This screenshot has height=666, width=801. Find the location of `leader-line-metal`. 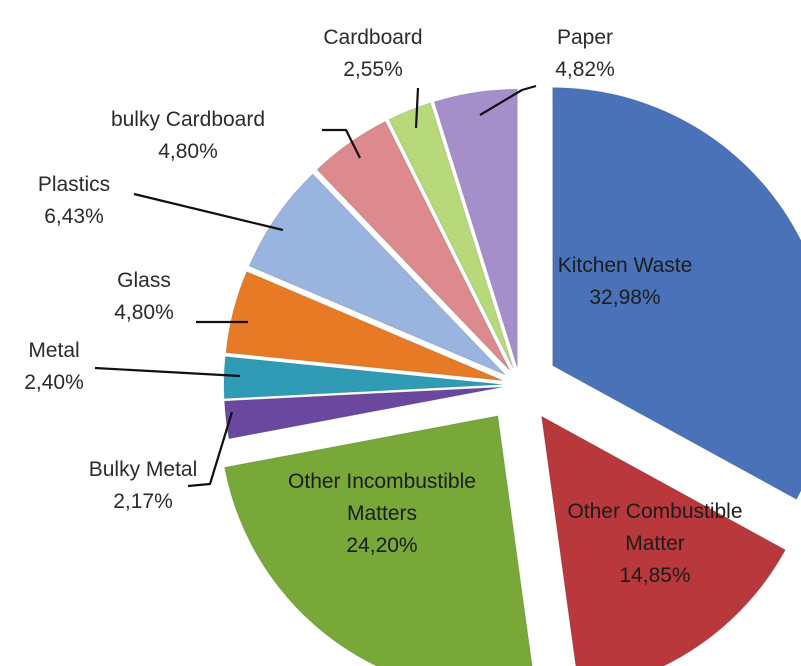

leader-line-metal is located at coordinates (167, 372).